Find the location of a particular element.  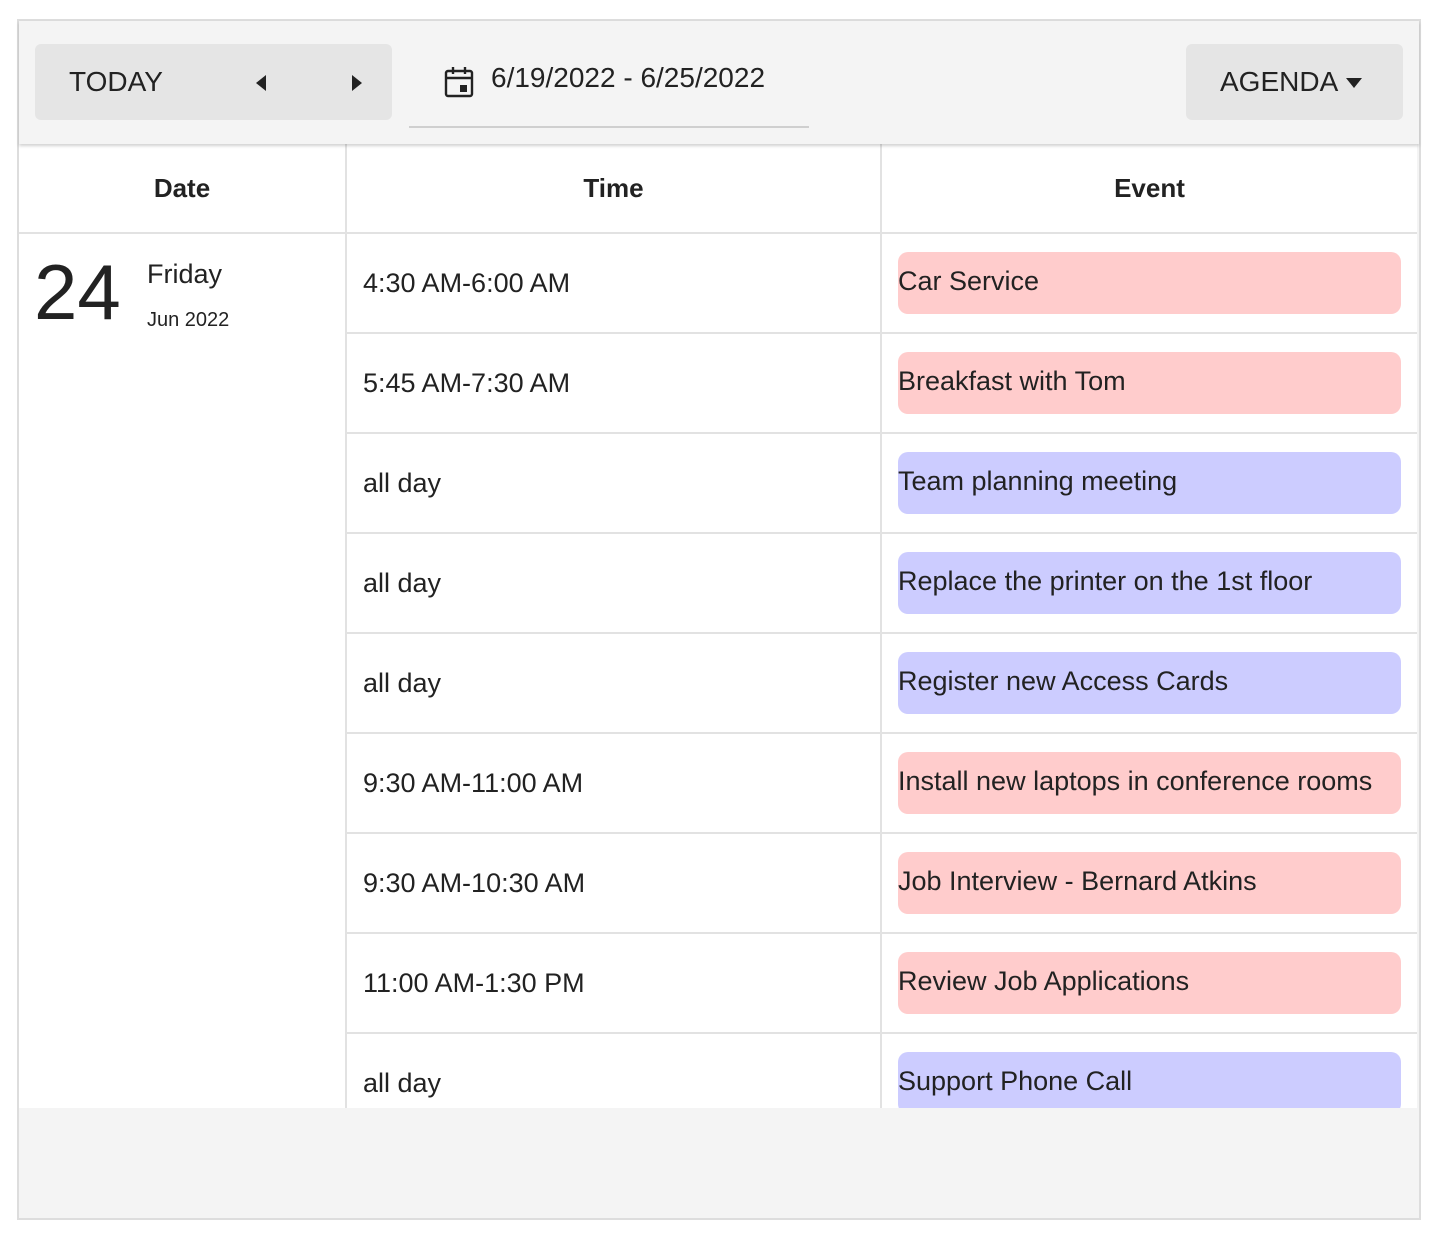

event-chip: Replace the printer on the 1st floor is located at coordinates (1149, 583).